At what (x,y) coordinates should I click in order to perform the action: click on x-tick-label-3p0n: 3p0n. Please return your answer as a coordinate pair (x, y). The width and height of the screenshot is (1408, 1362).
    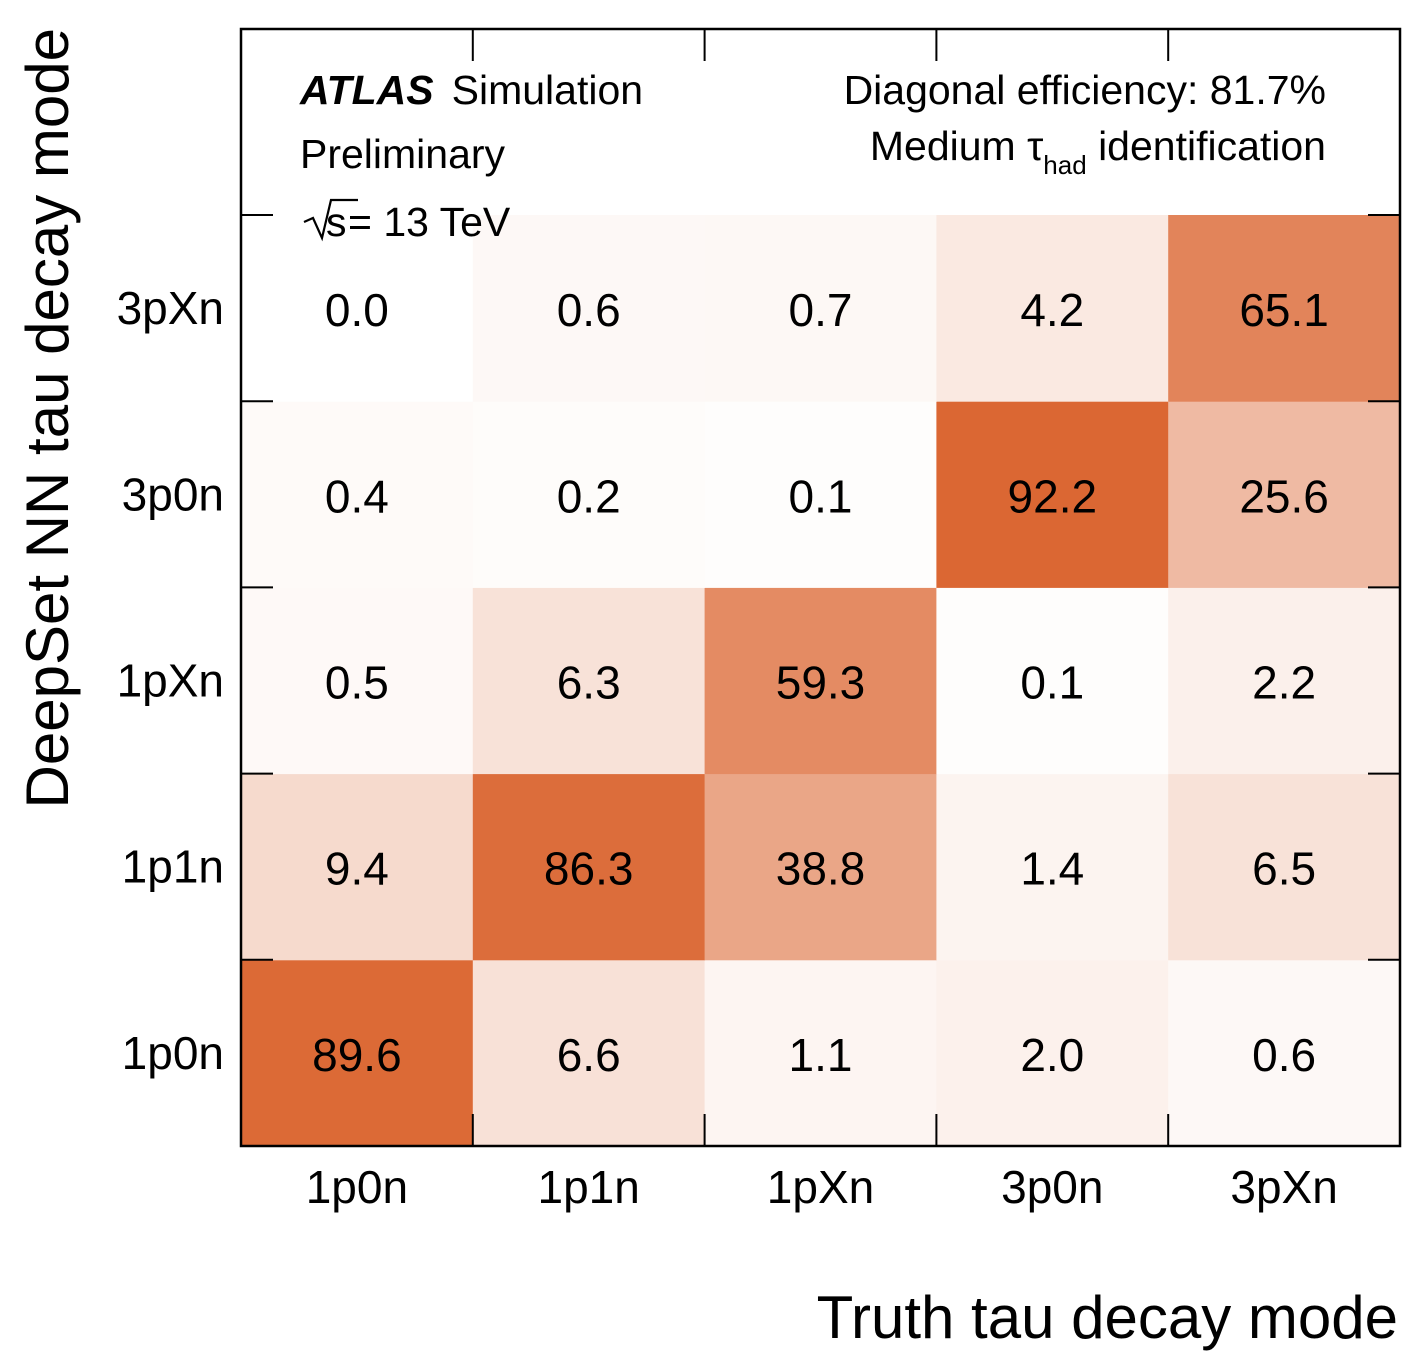
    Looking at the image, I should click on (1052, 1187).